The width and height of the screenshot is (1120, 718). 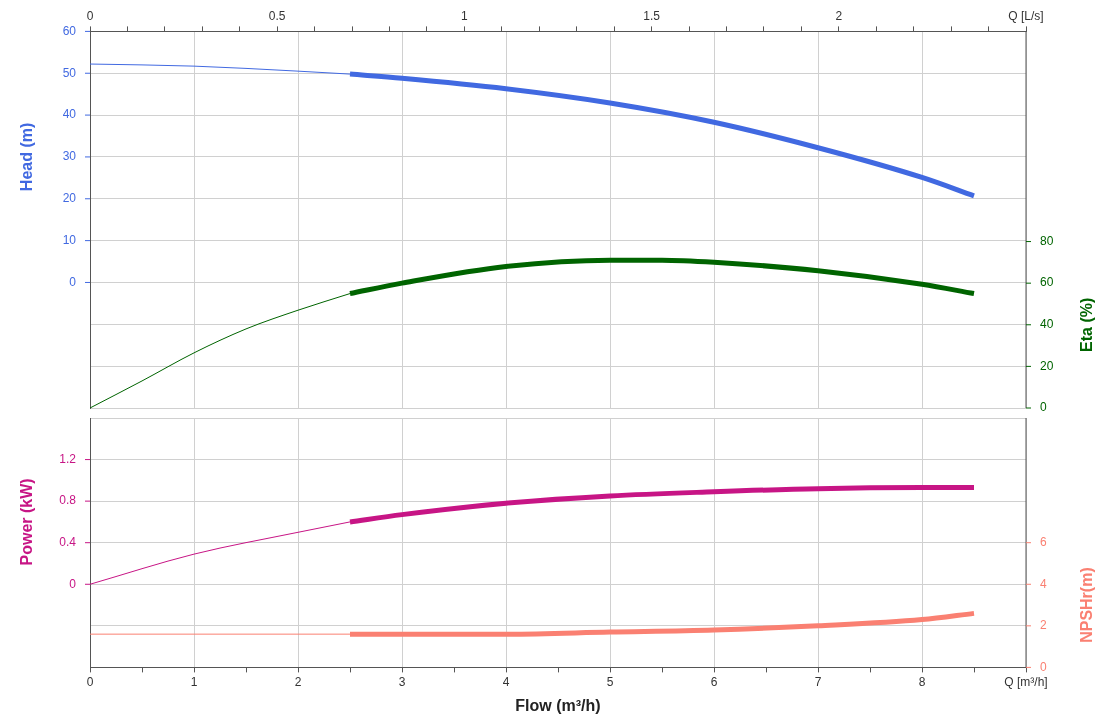 I want to click on y2-tick-label: 80, so click(x=1047, y=240).